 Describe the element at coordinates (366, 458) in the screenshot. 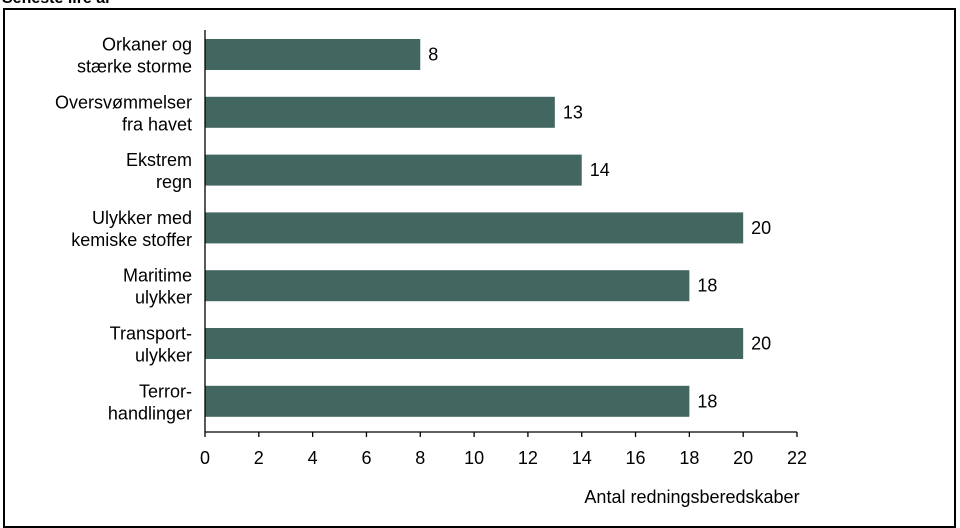

I see `x-tick-label-3: 6` at that location.